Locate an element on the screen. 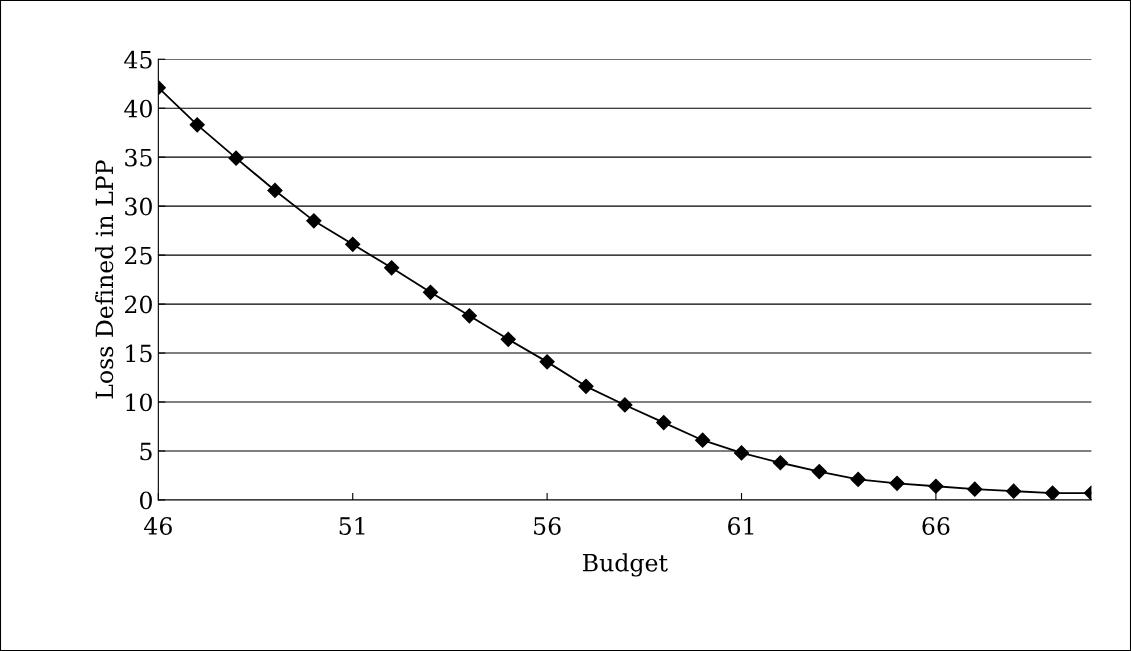 The width and height of the screenshot is (1131, 651). x-axis-title: Budget is located at coordinates (625, 565).